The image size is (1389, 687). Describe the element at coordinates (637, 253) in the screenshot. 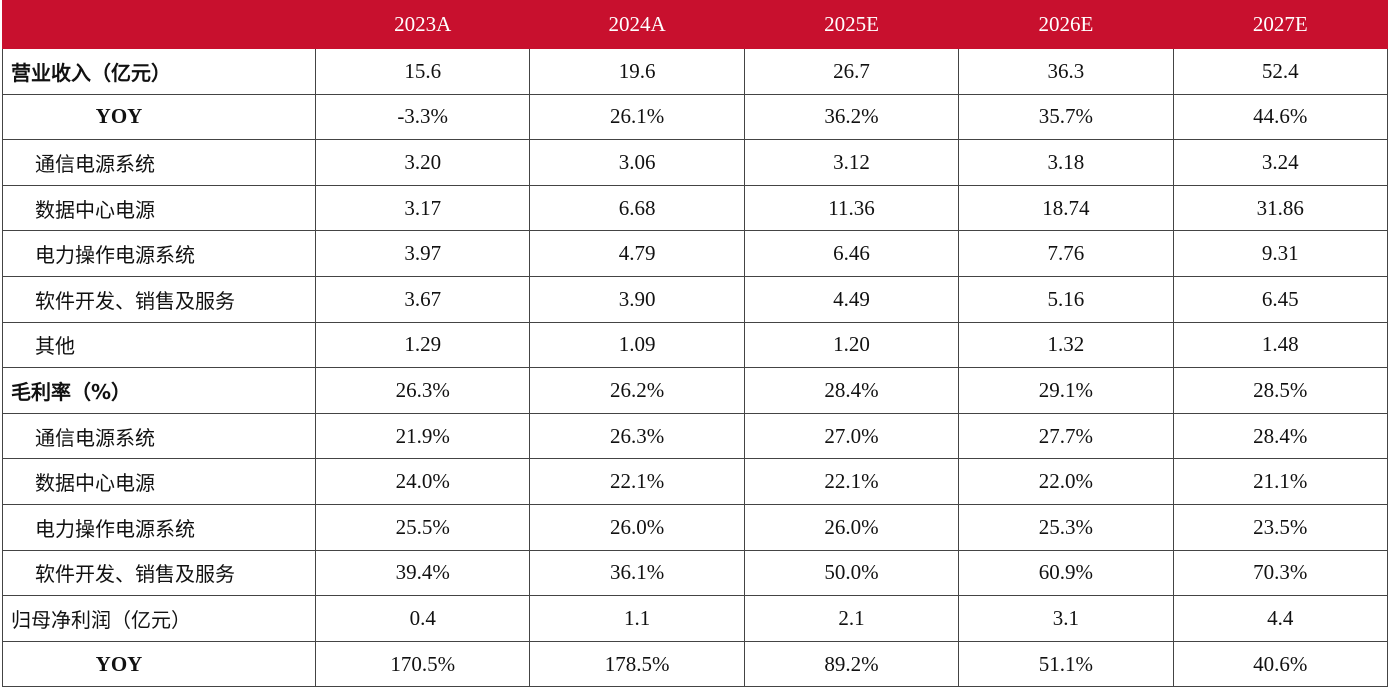

I see `value-cell: 4.79` at that location.